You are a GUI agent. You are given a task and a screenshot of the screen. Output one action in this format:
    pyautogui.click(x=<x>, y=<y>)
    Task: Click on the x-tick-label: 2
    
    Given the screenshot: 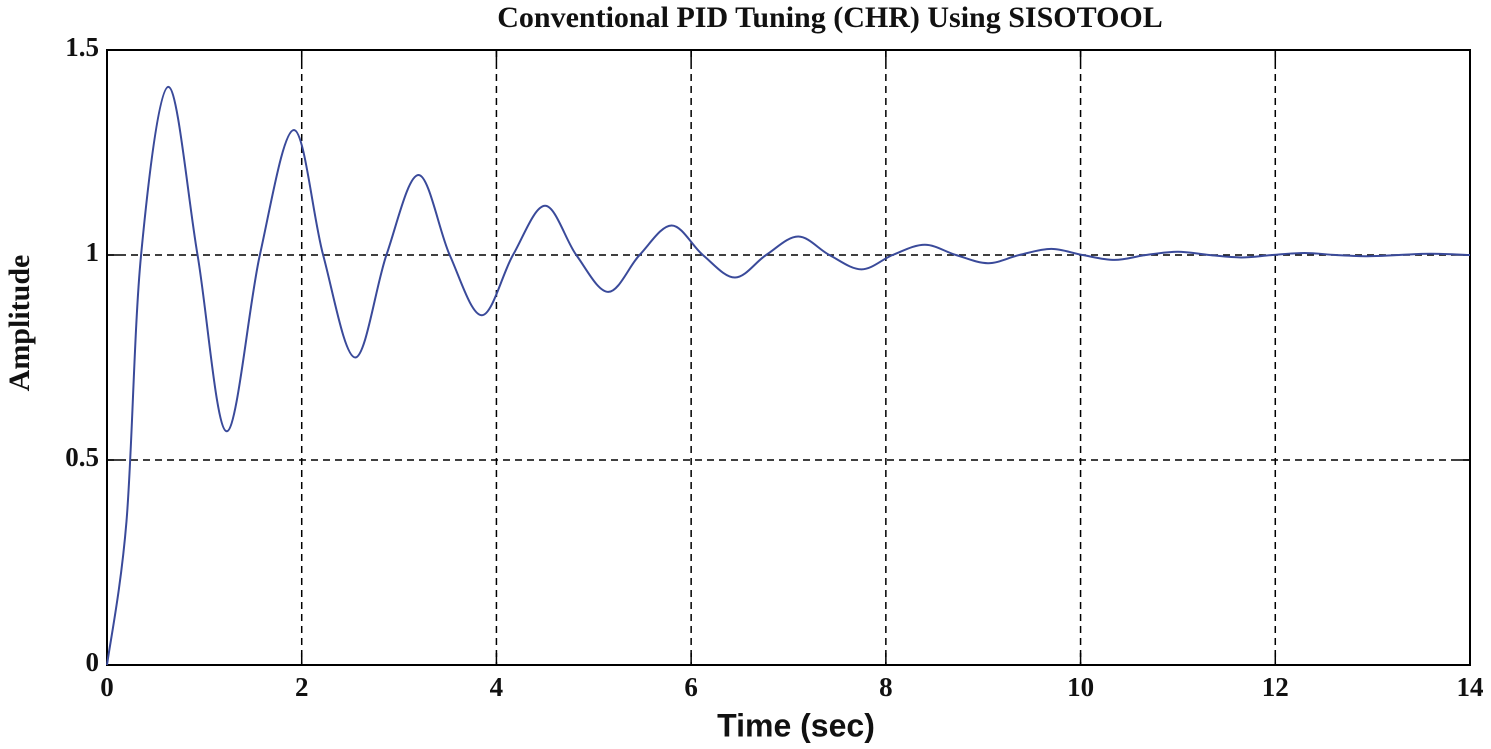 What is the action you would take?
    pyautogui.click(x=302, y=687)
    